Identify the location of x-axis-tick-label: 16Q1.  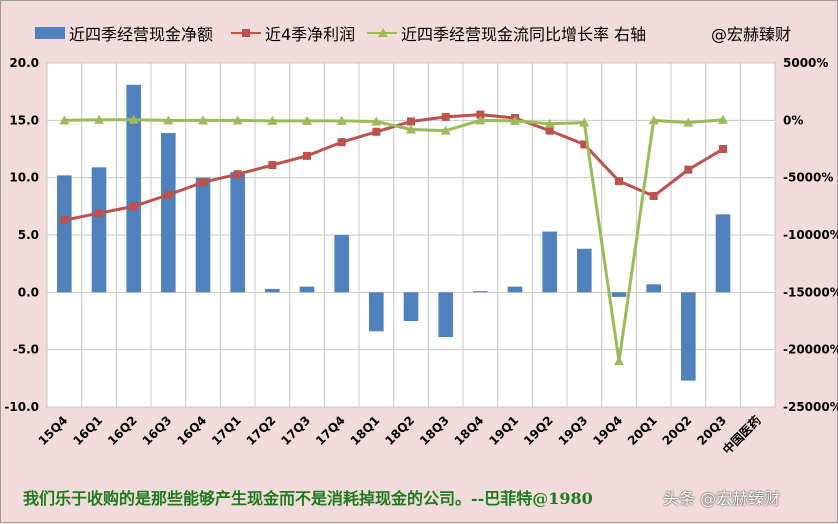
(87, 430).